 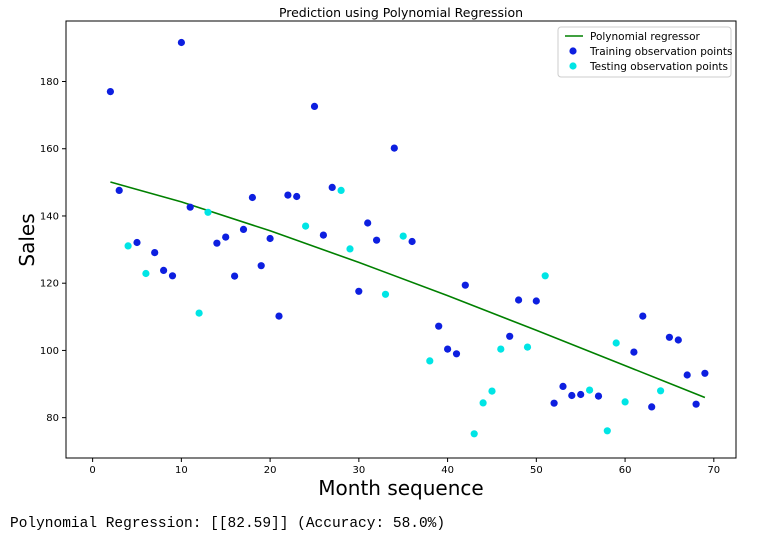 I want to click on legend-box, so click(x=644, y=52).